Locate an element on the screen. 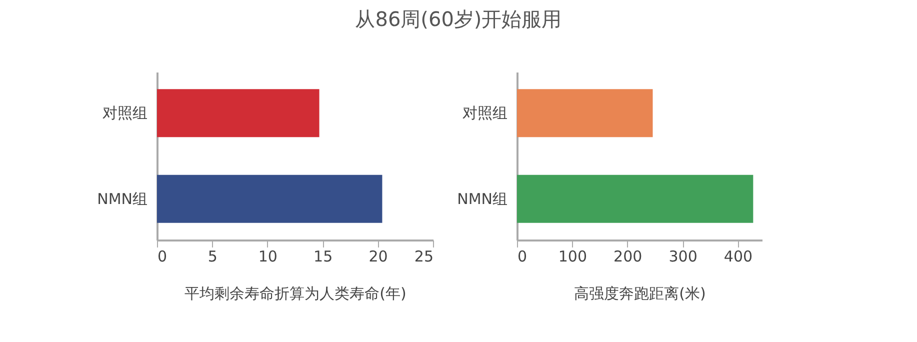  x-axis-title: 高强度奔跑距离(米) is located at coordinates (640, 293).